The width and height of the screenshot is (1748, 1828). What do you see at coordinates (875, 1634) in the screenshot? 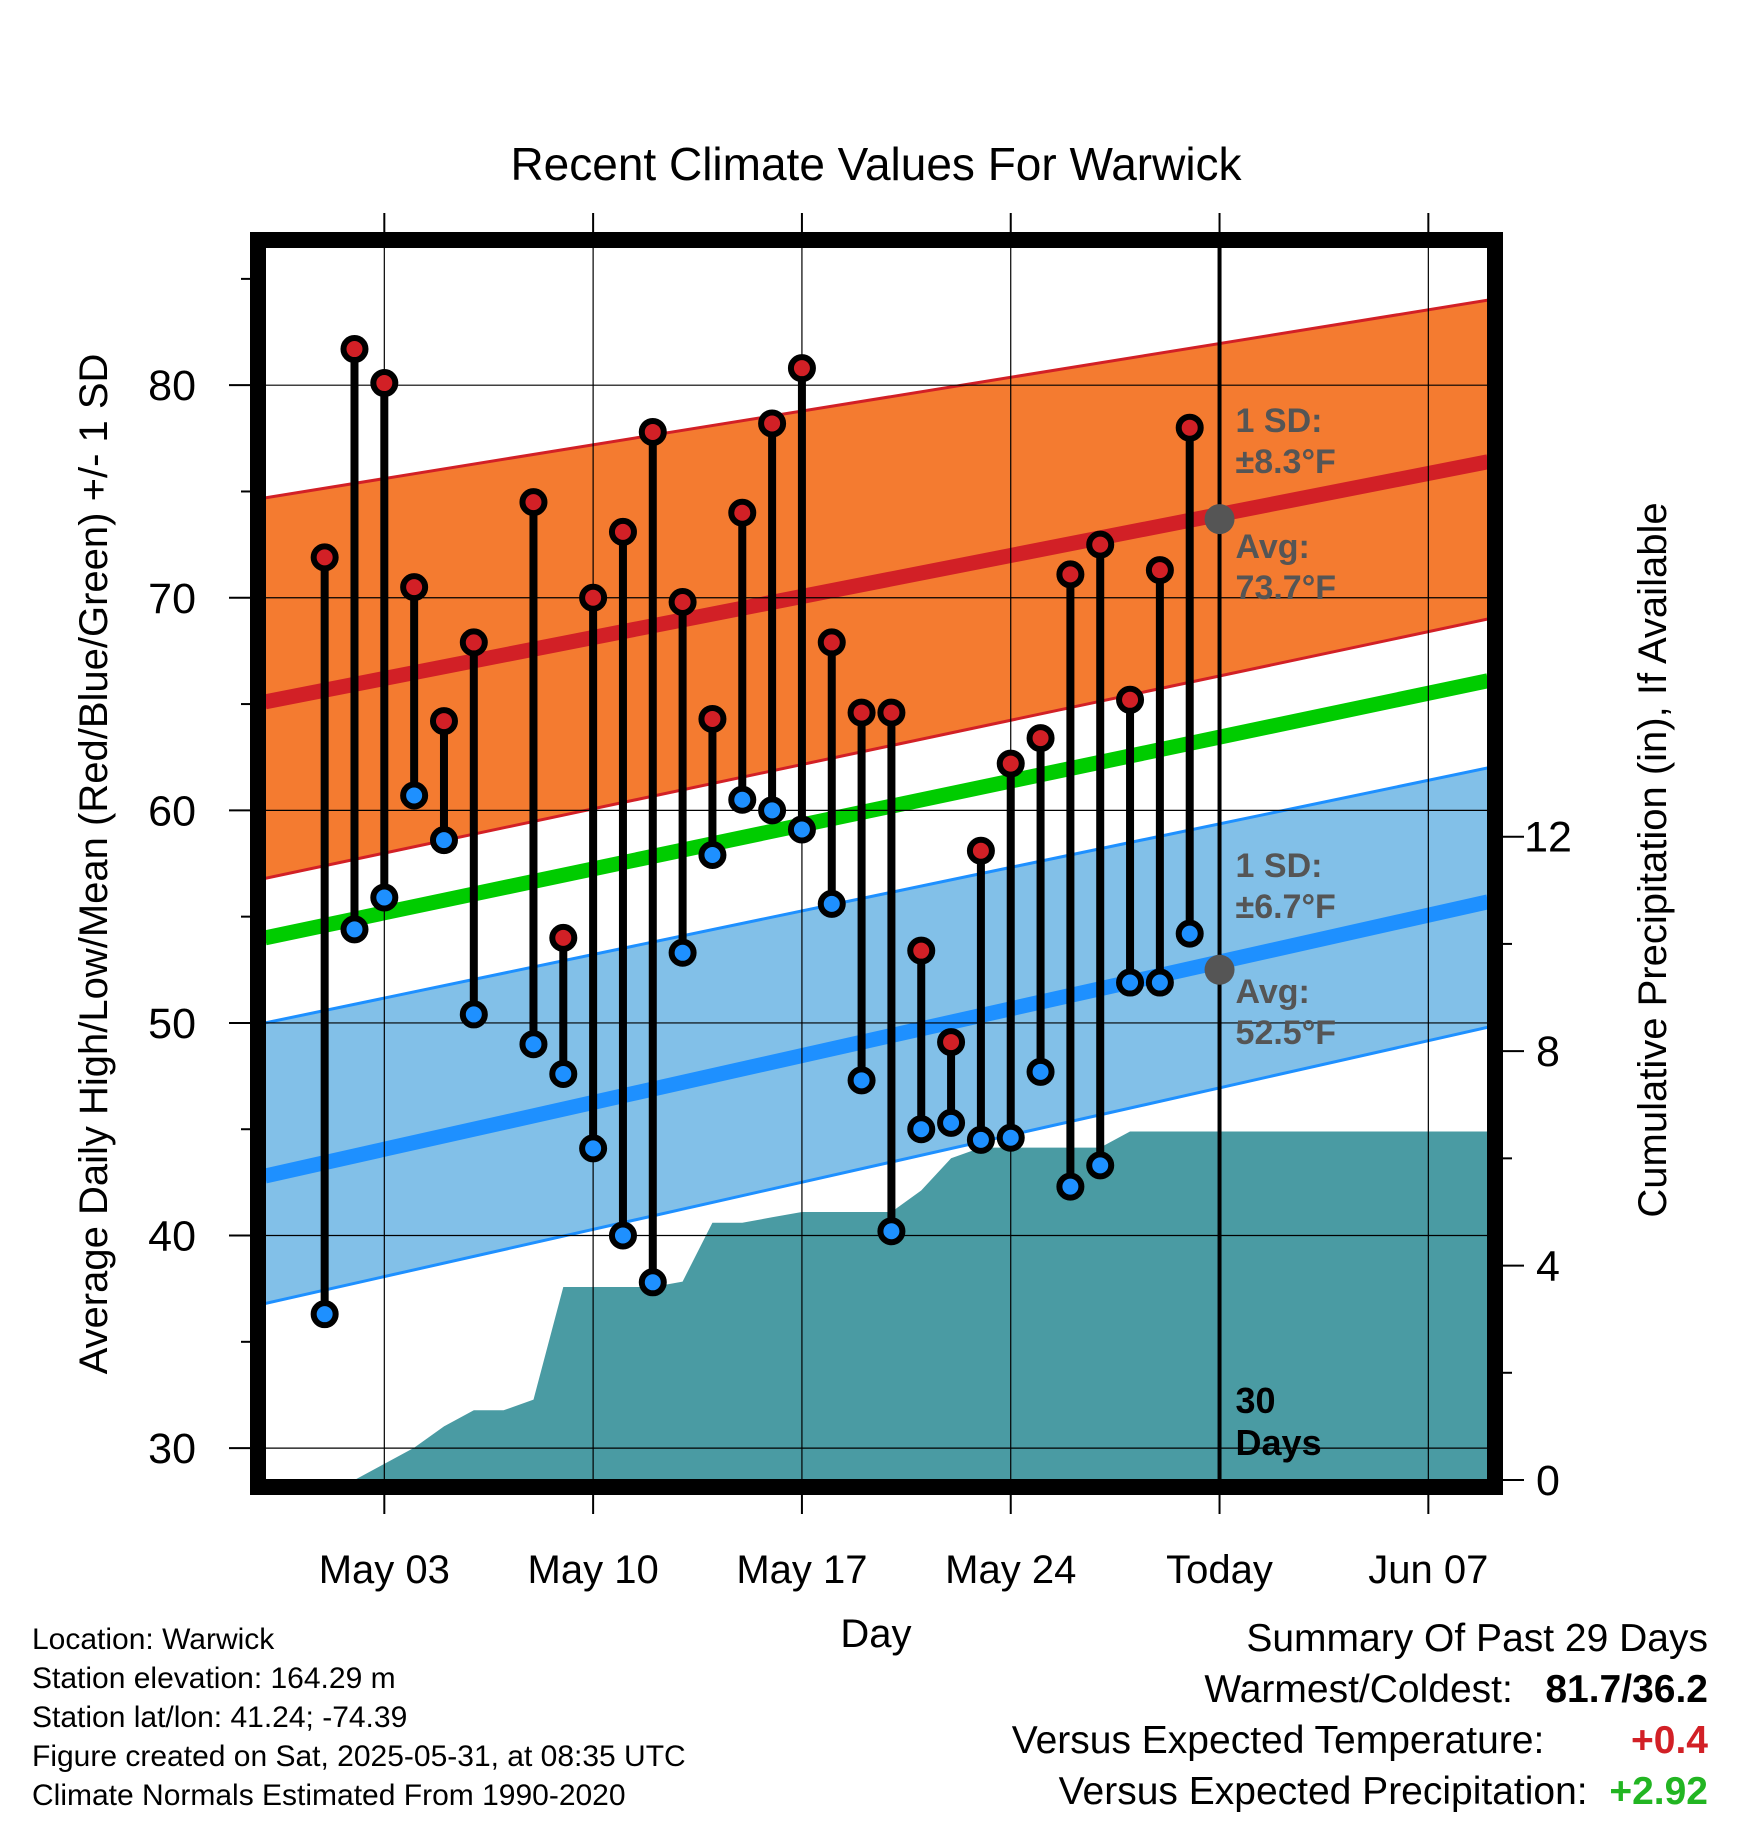
I see `x-axis-label: Day` at bounding box center [875, 1634].